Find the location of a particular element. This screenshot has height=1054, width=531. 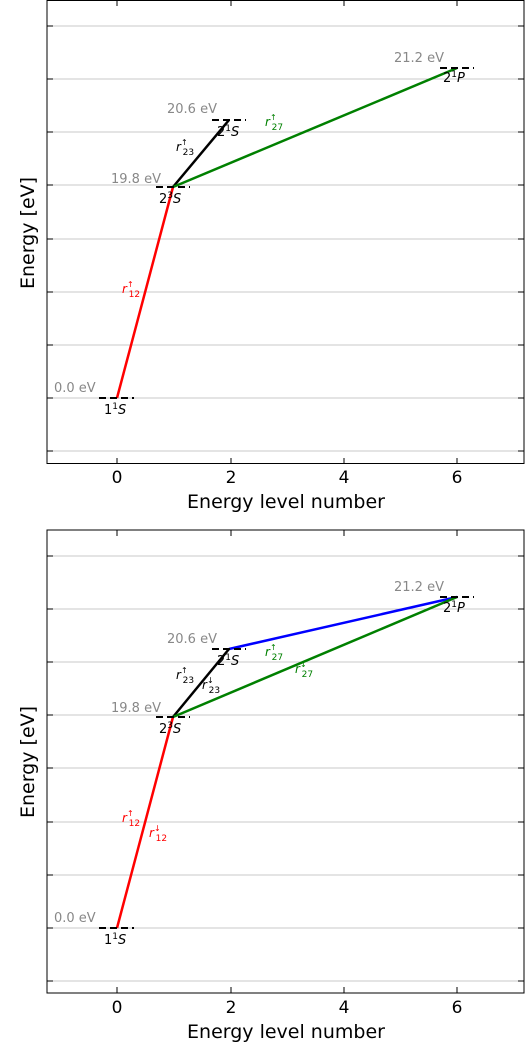

rate-label-r12-down: r↓ 12 is located at coordinates (158, 834).